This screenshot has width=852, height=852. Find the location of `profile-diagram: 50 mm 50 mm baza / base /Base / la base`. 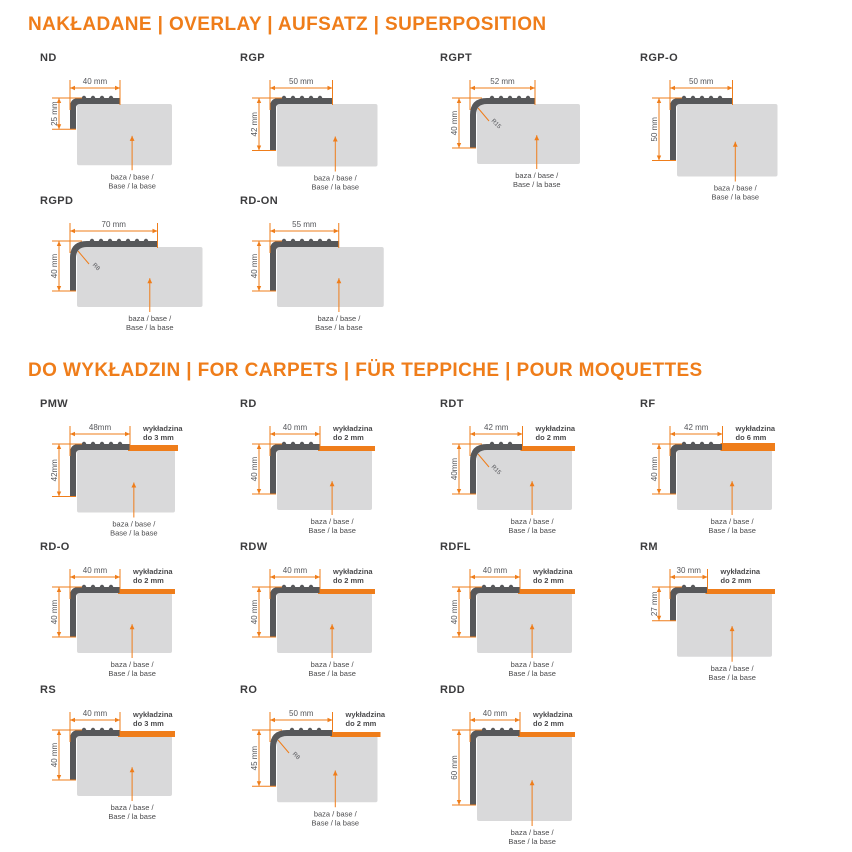

profile-diagram: 50 mm 50 mm baza / base /Base / la base is located at coordinates (714, 139).